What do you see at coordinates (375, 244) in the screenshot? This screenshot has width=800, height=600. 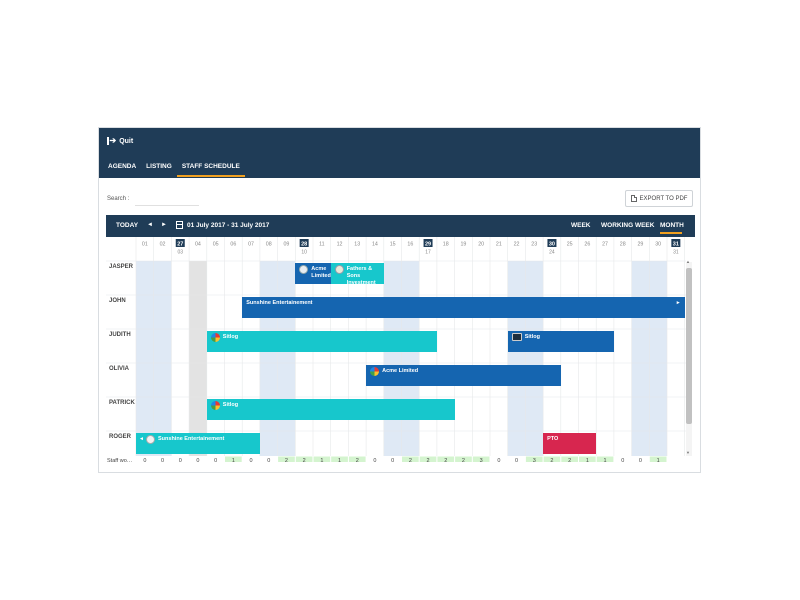 I see `day-label: 14` at bounding box center [375, 244].